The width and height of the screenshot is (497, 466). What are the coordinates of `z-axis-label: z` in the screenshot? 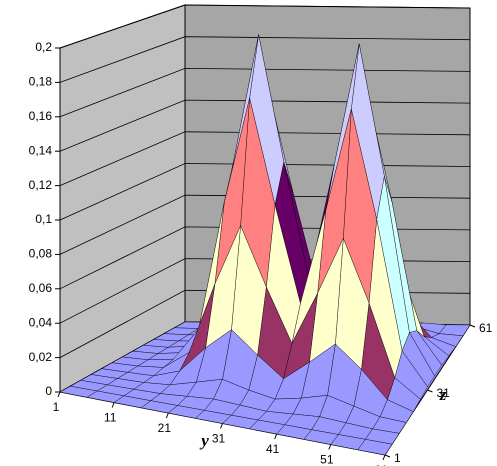 It's located at (443, 394).